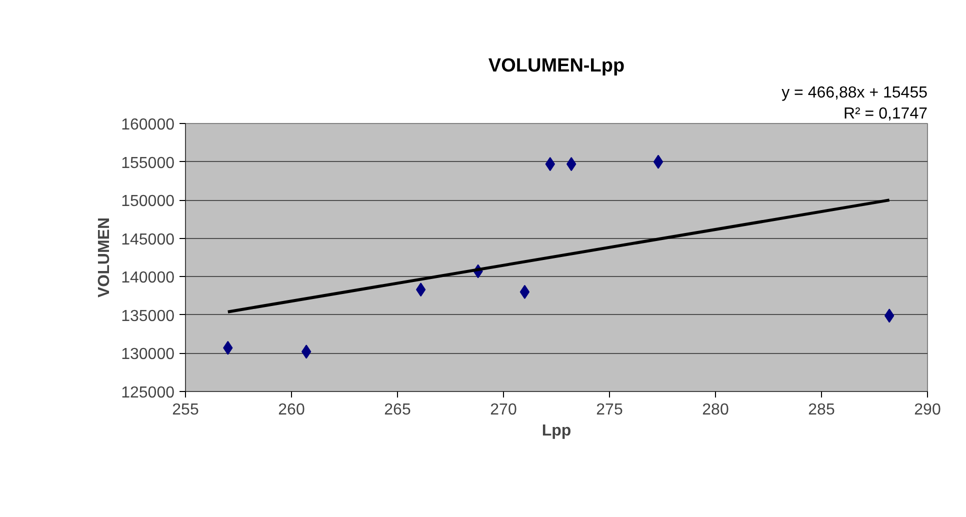  I want to click on y-tick-label: 135000, so click(148, 316).